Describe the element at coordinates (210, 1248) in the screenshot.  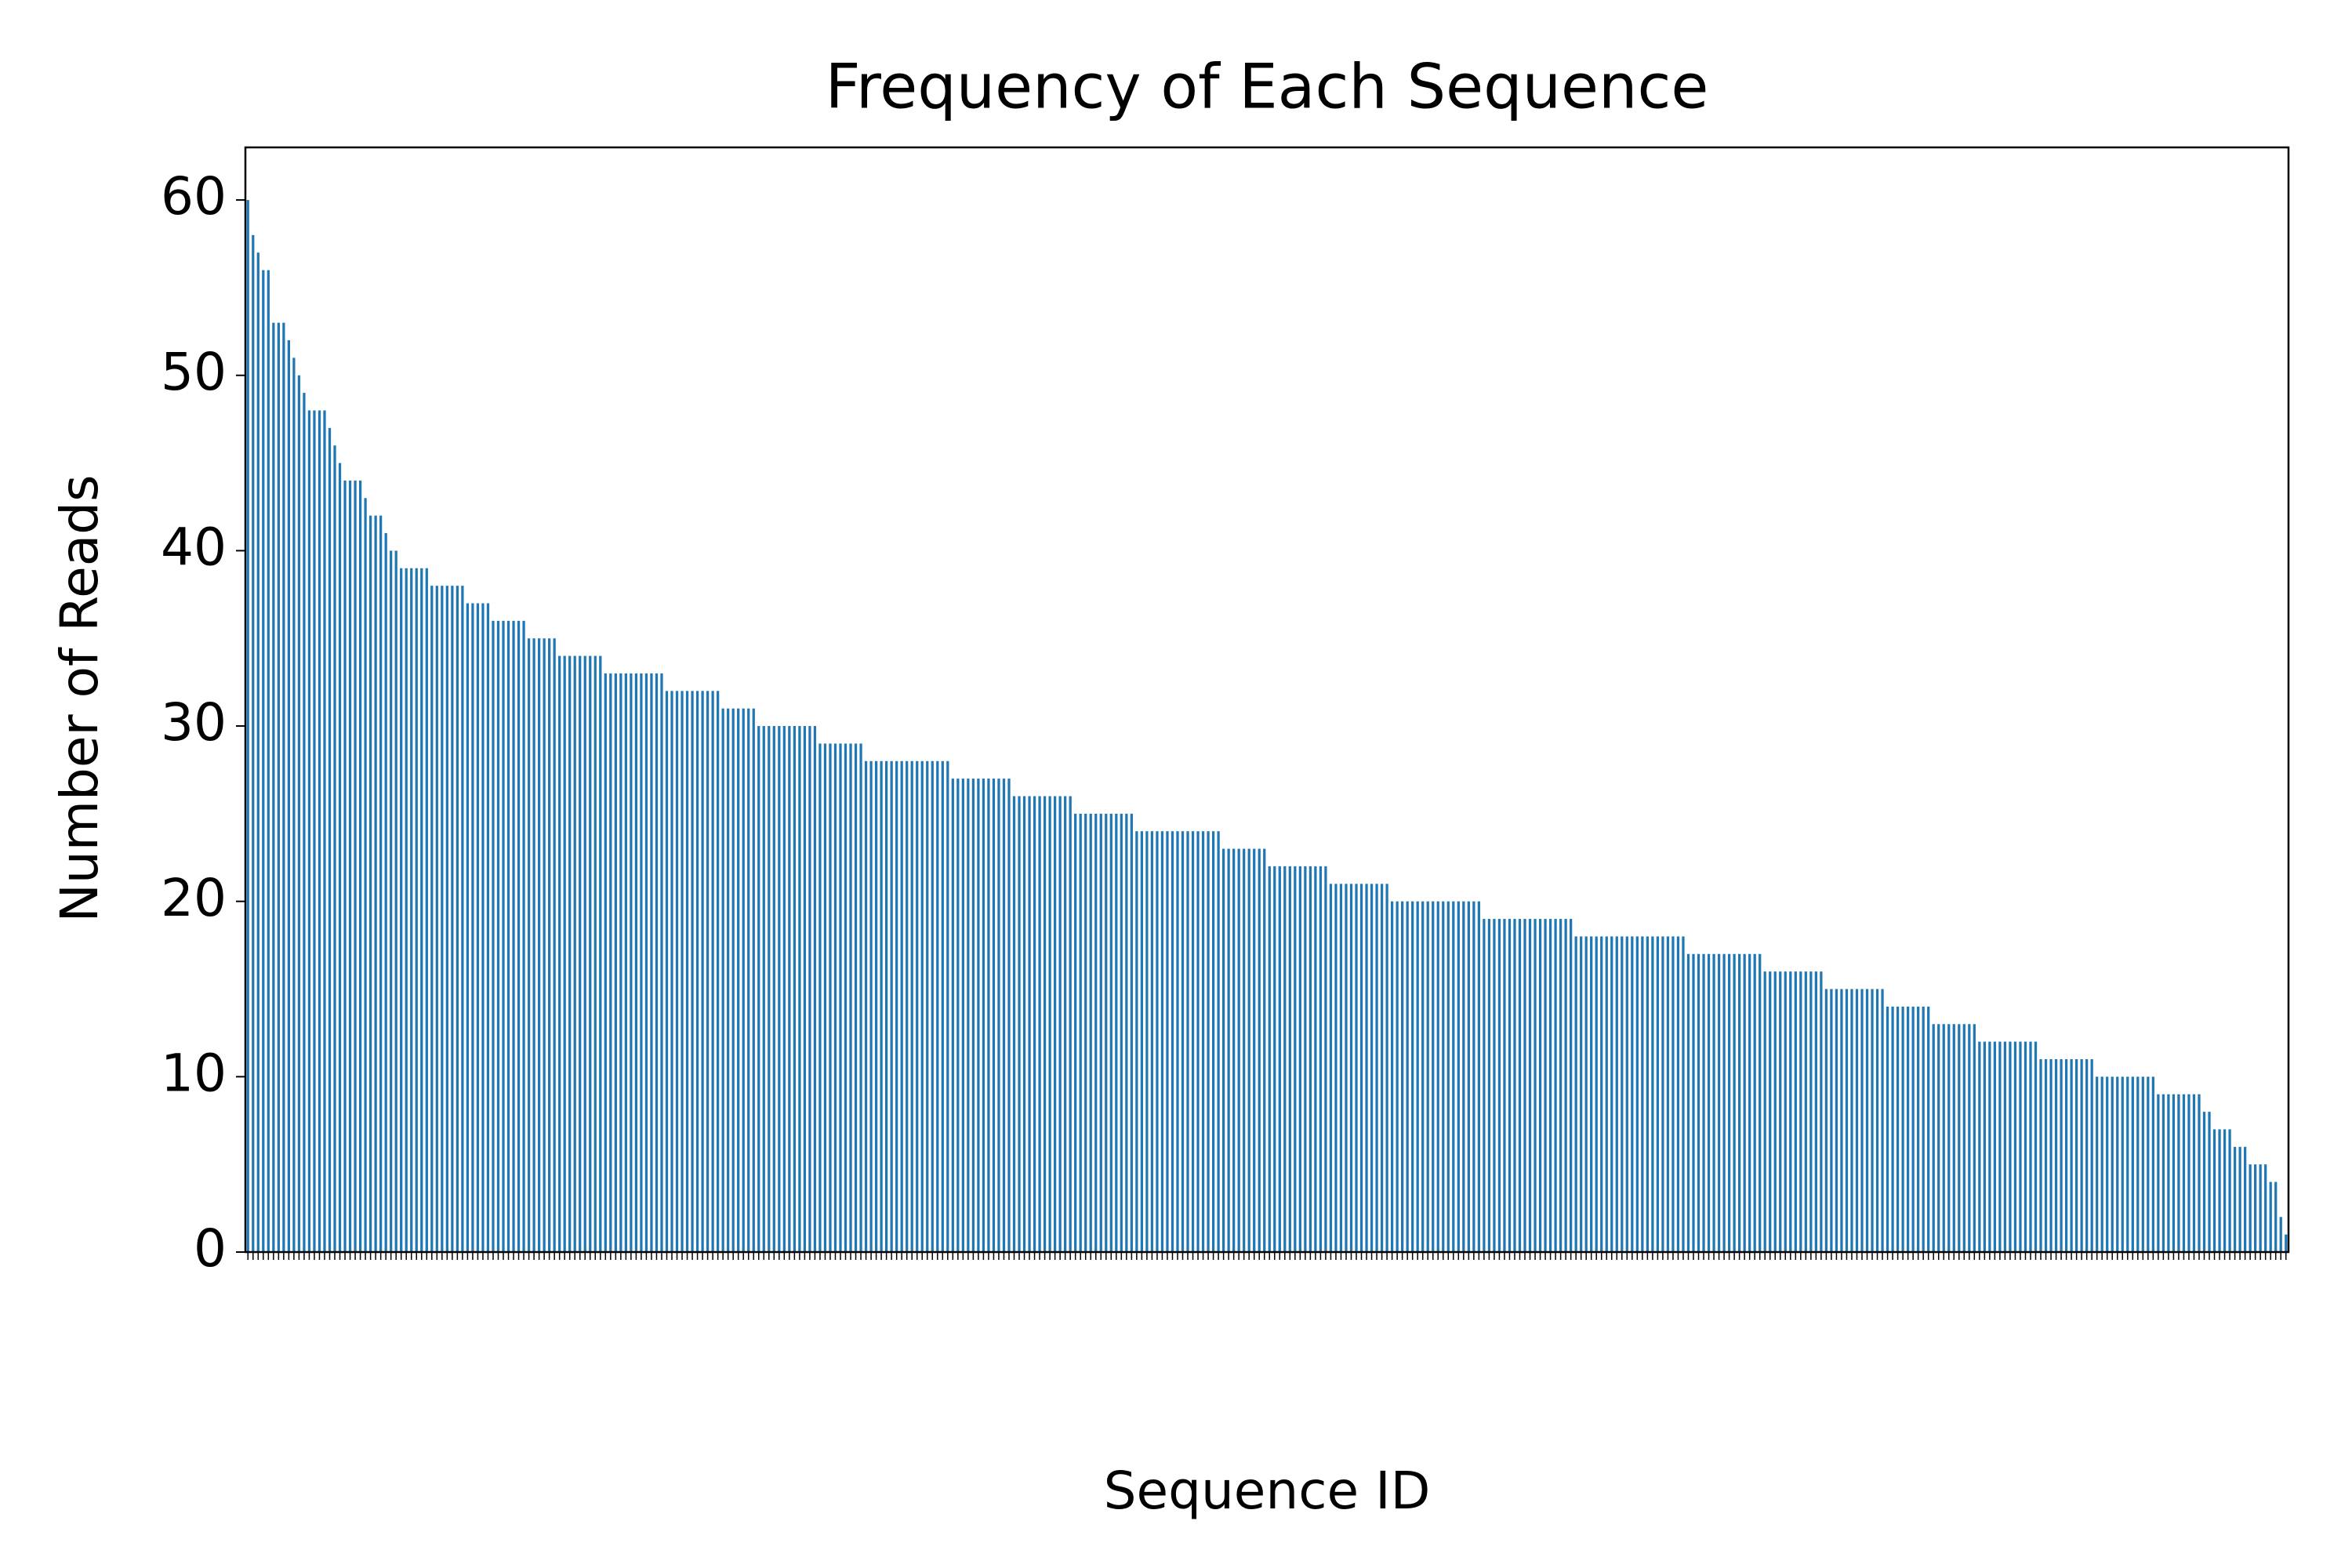
I see `y-tick-label: 0` at that location.